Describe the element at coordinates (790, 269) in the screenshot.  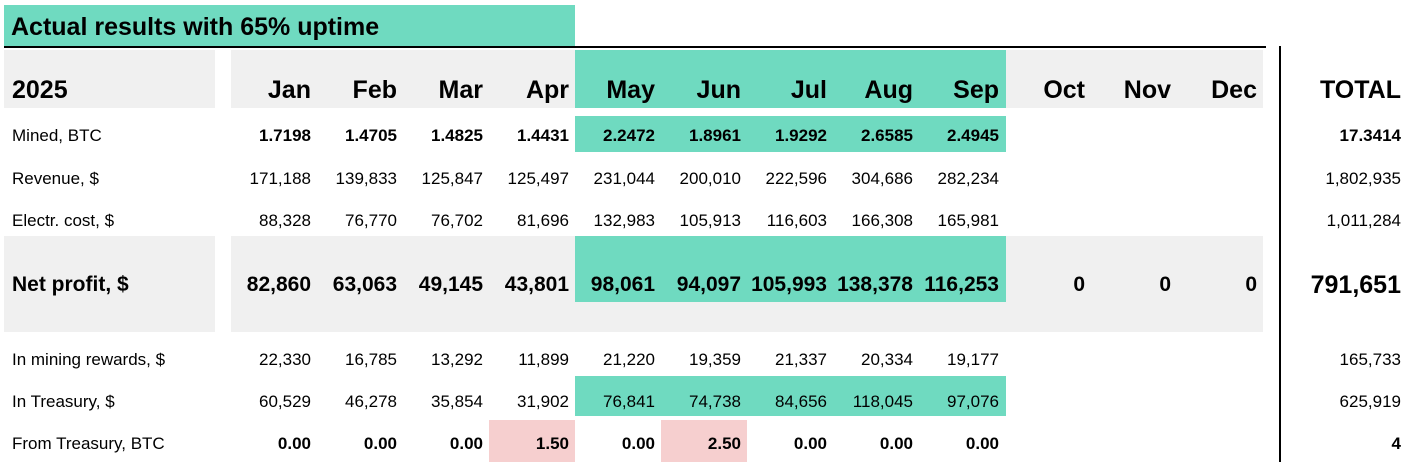
I see `highlight-net-profit-may-sep` at that location.